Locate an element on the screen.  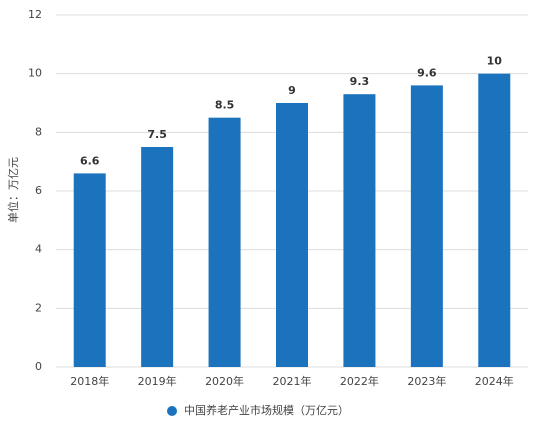
x-tick-label: 2021年 is located at coordinates (292, 381).